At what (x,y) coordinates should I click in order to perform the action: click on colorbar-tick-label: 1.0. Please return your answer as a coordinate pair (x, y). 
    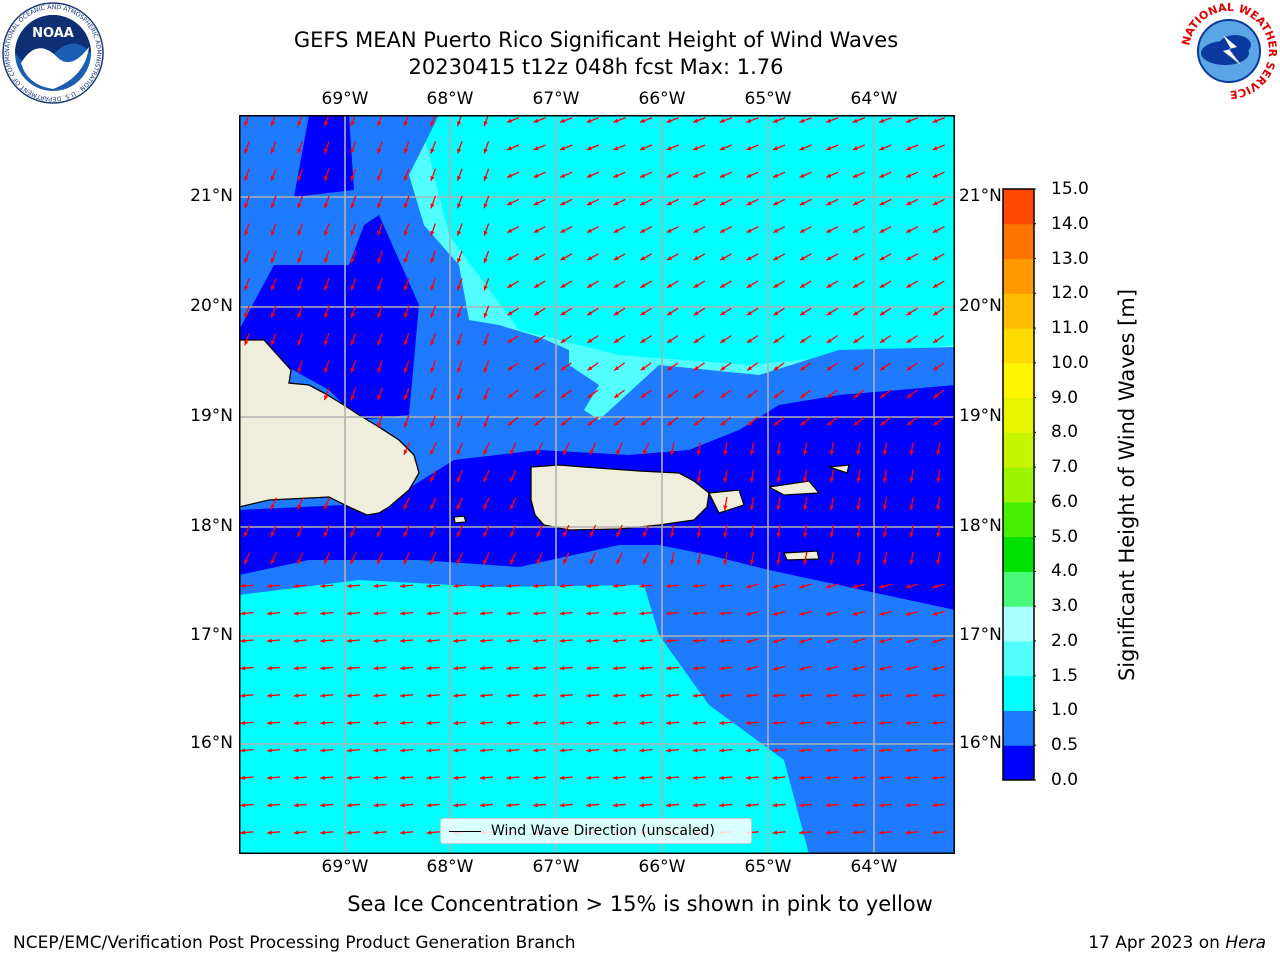
    Looking at the image, I should click on (1065, 710).